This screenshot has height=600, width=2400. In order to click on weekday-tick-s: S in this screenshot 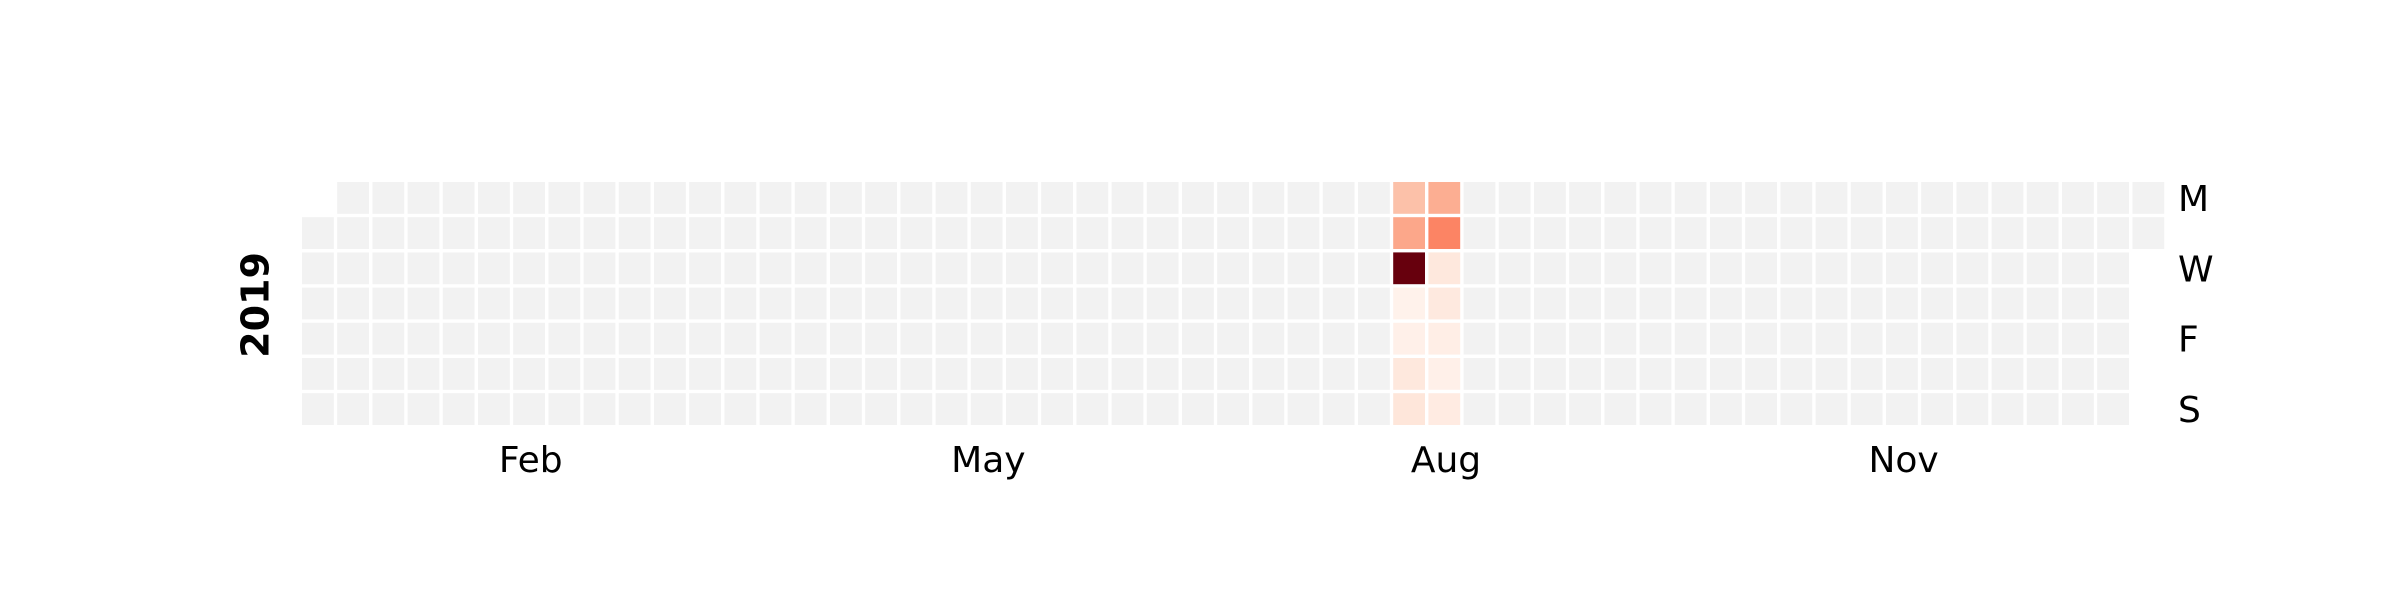, I will do `click(2189, 410)`.